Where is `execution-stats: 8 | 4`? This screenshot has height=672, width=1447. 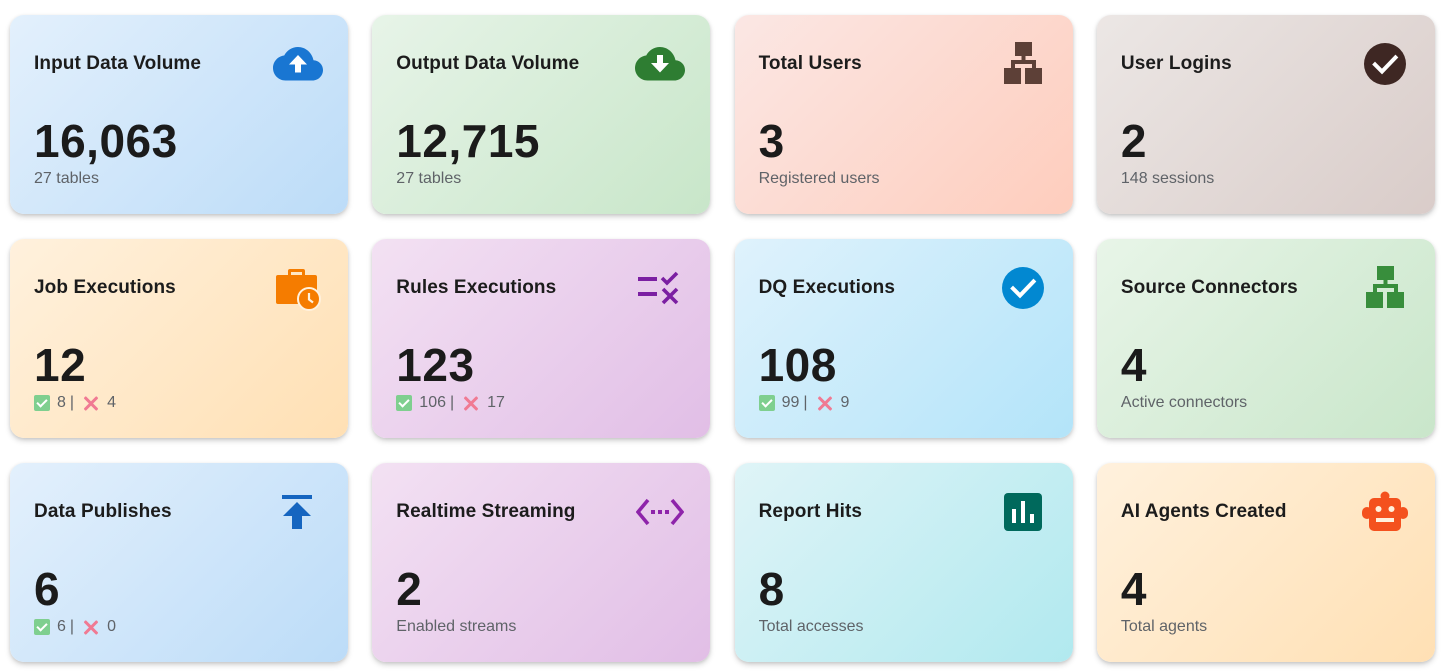 execution-stats: 8 | 4 is located at coordinates (75, 403).